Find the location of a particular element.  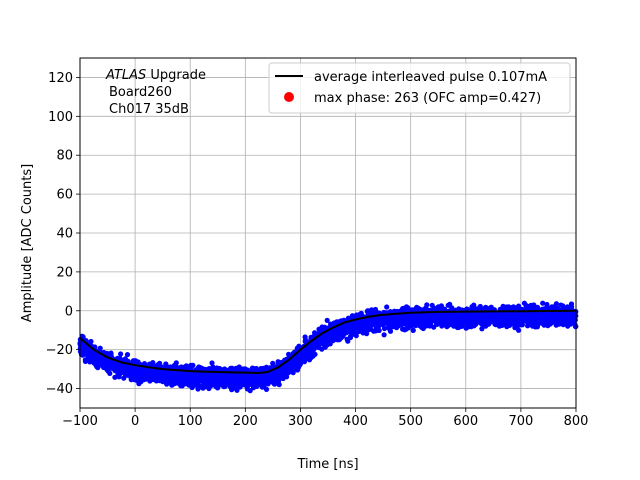

x-tick-label: 500 is located at coordinates (410, 421).